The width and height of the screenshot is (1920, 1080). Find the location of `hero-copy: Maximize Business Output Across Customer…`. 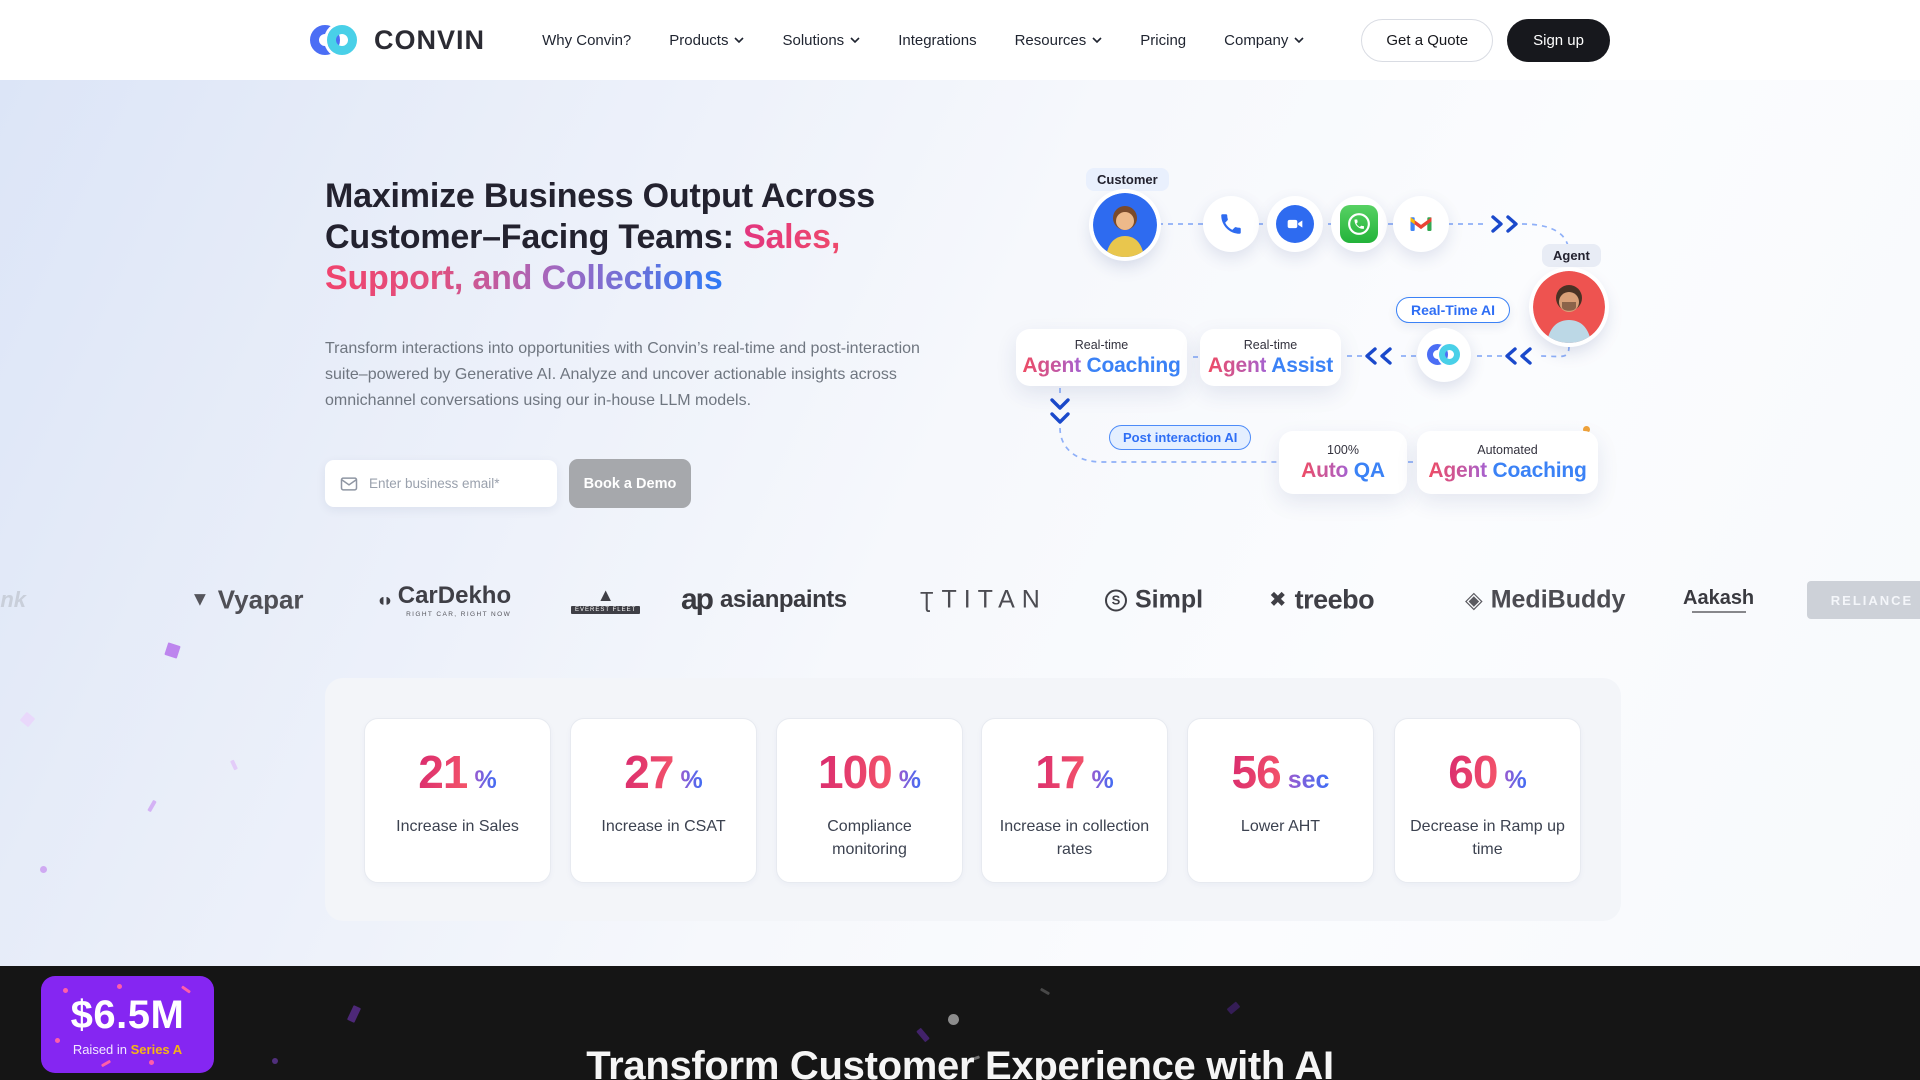

hero-copy: Maximize Business Output Across Customer… is located at coordinates (630, 342).